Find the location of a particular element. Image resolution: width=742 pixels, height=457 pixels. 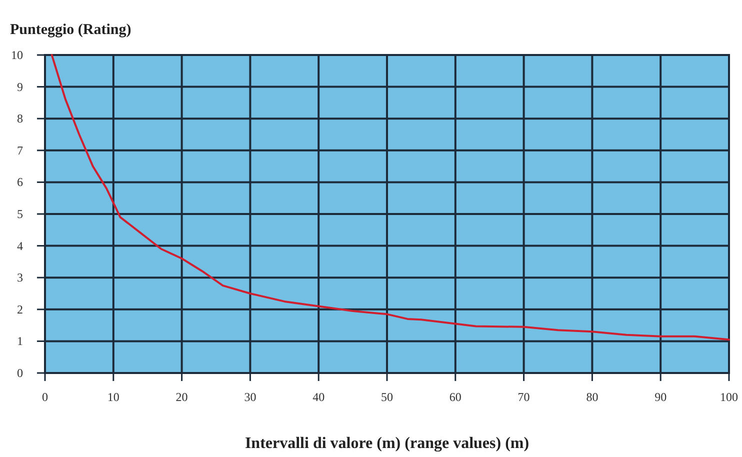

x-tick-label: 80 is located at coordinates (592, 397).